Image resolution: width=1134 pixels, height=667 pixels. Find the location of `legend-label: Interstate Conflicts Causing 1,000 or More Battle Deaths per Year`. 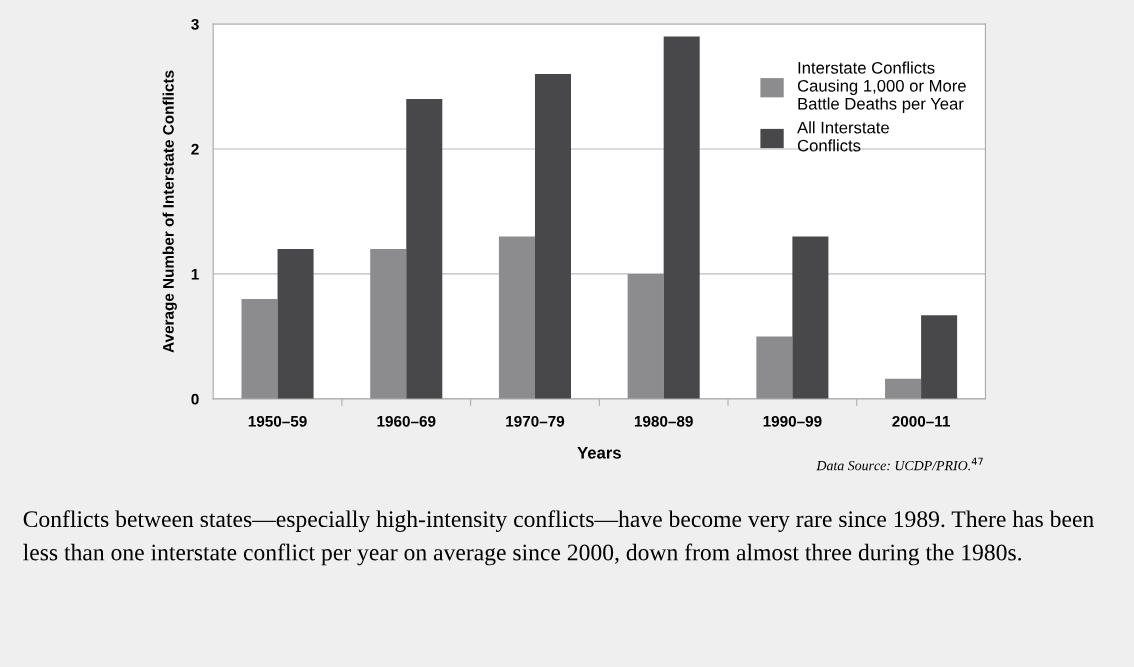

legend-label: Interstate Conflicts Causing 1,000 or More Battle Deaths per Year is located at coordinates (881, 87).